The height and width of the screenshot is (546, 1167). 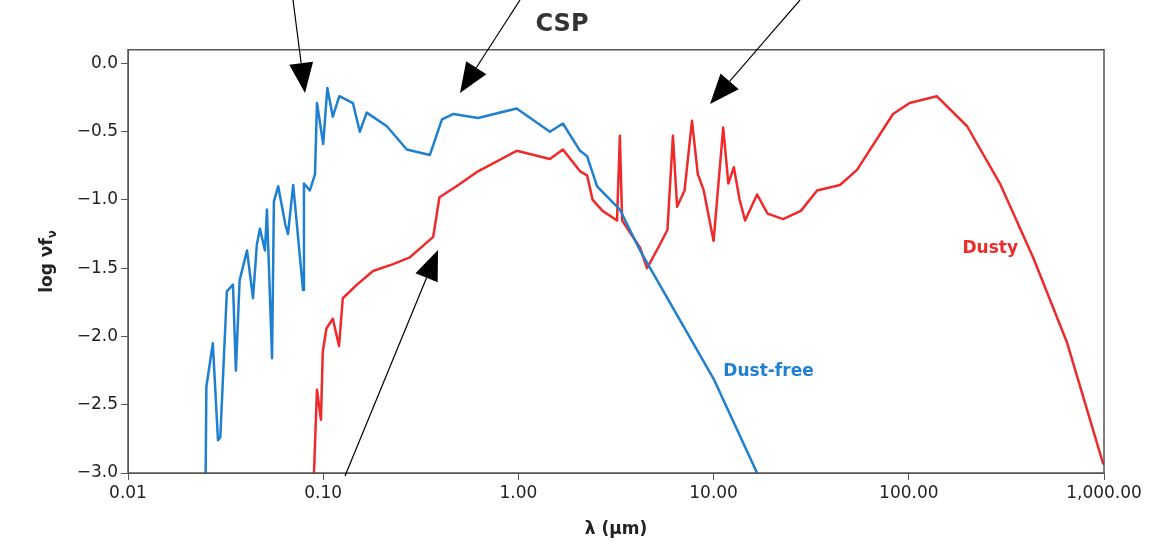 What do you see at coordinates (104, 61) in the screenshot?
I see `y-tick-label: 0.0` at bounding box center [104, 61].